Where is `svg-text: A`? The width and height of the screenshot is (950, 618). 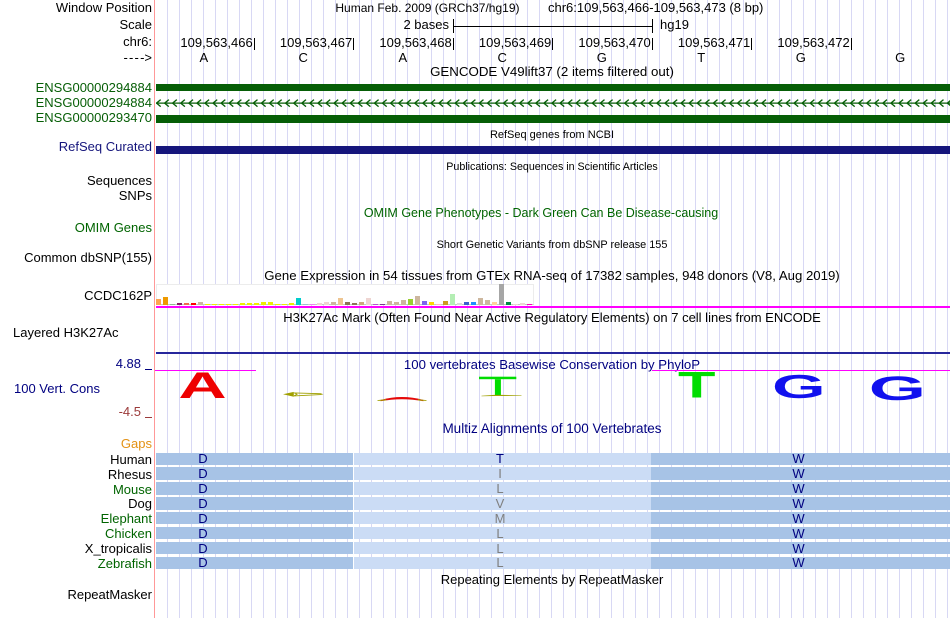
svg-text: A is located at coordinates (202, 386).